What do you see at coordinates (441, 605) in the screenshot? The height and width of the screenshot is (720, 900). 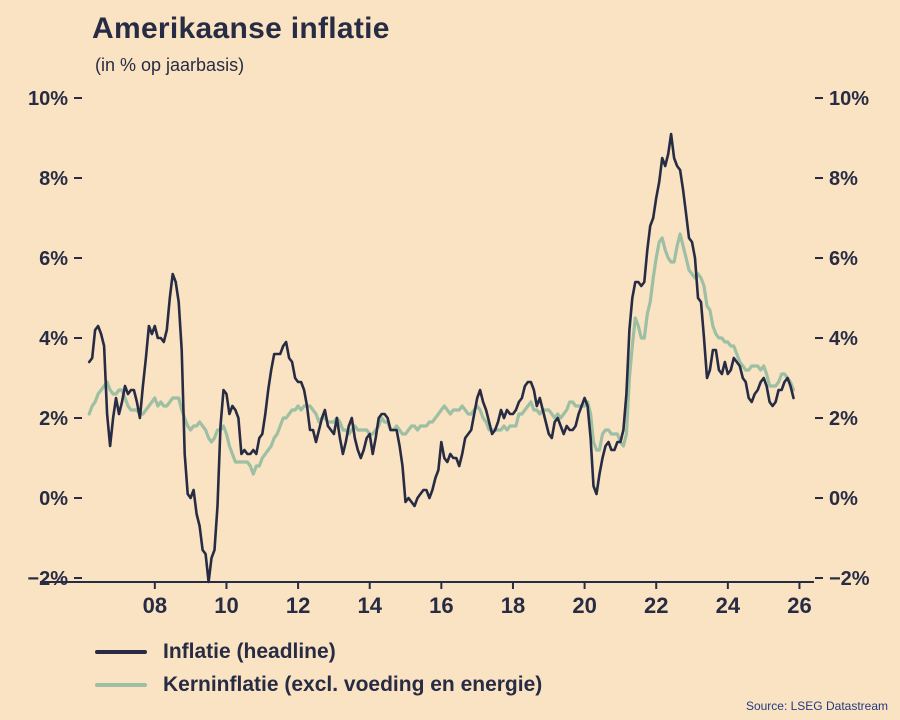 I see `x-axis-tick-label: 16` at bounding box center [441, 605].